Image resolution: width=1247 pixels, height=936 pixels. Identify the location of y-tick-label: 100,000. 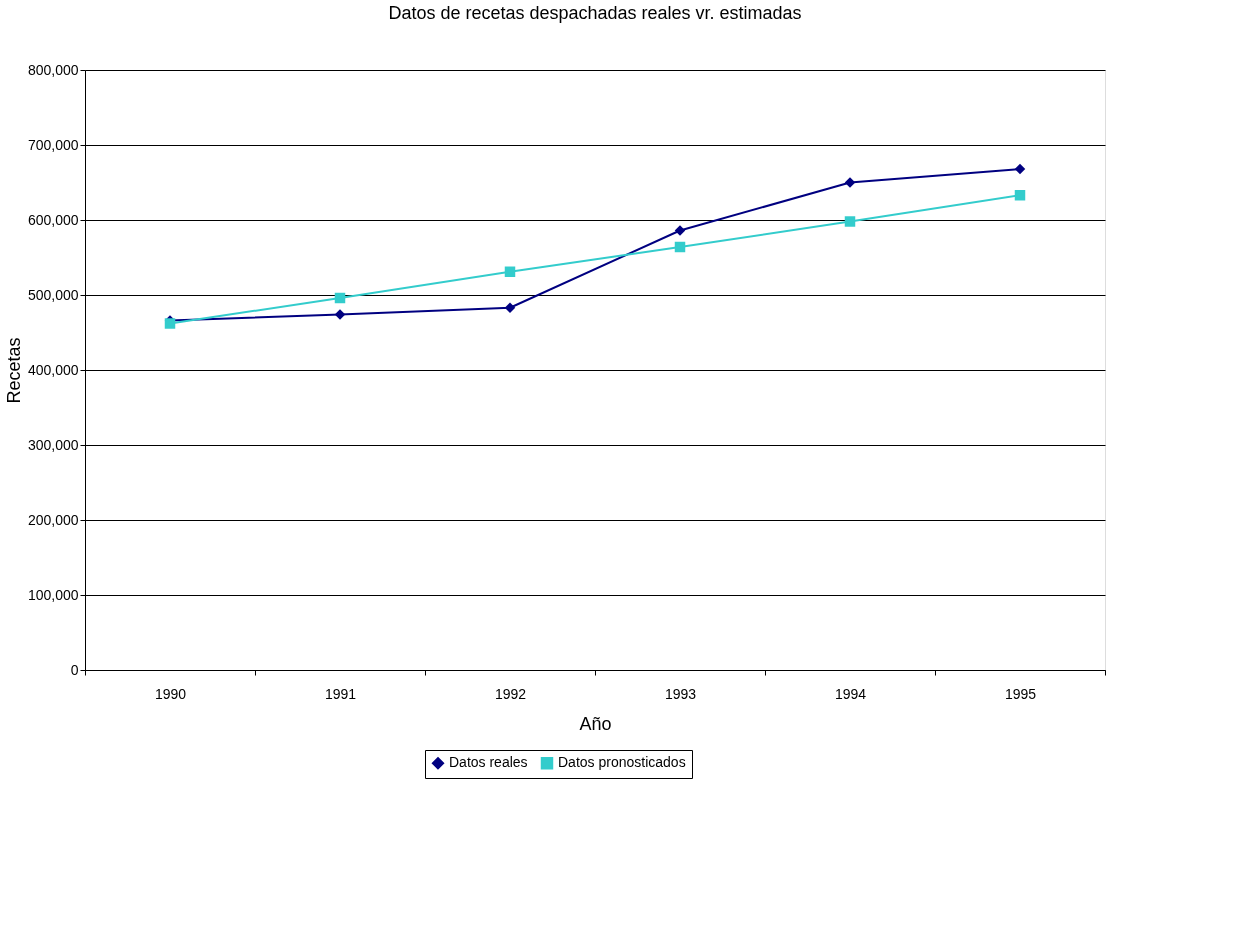
(53, 594).